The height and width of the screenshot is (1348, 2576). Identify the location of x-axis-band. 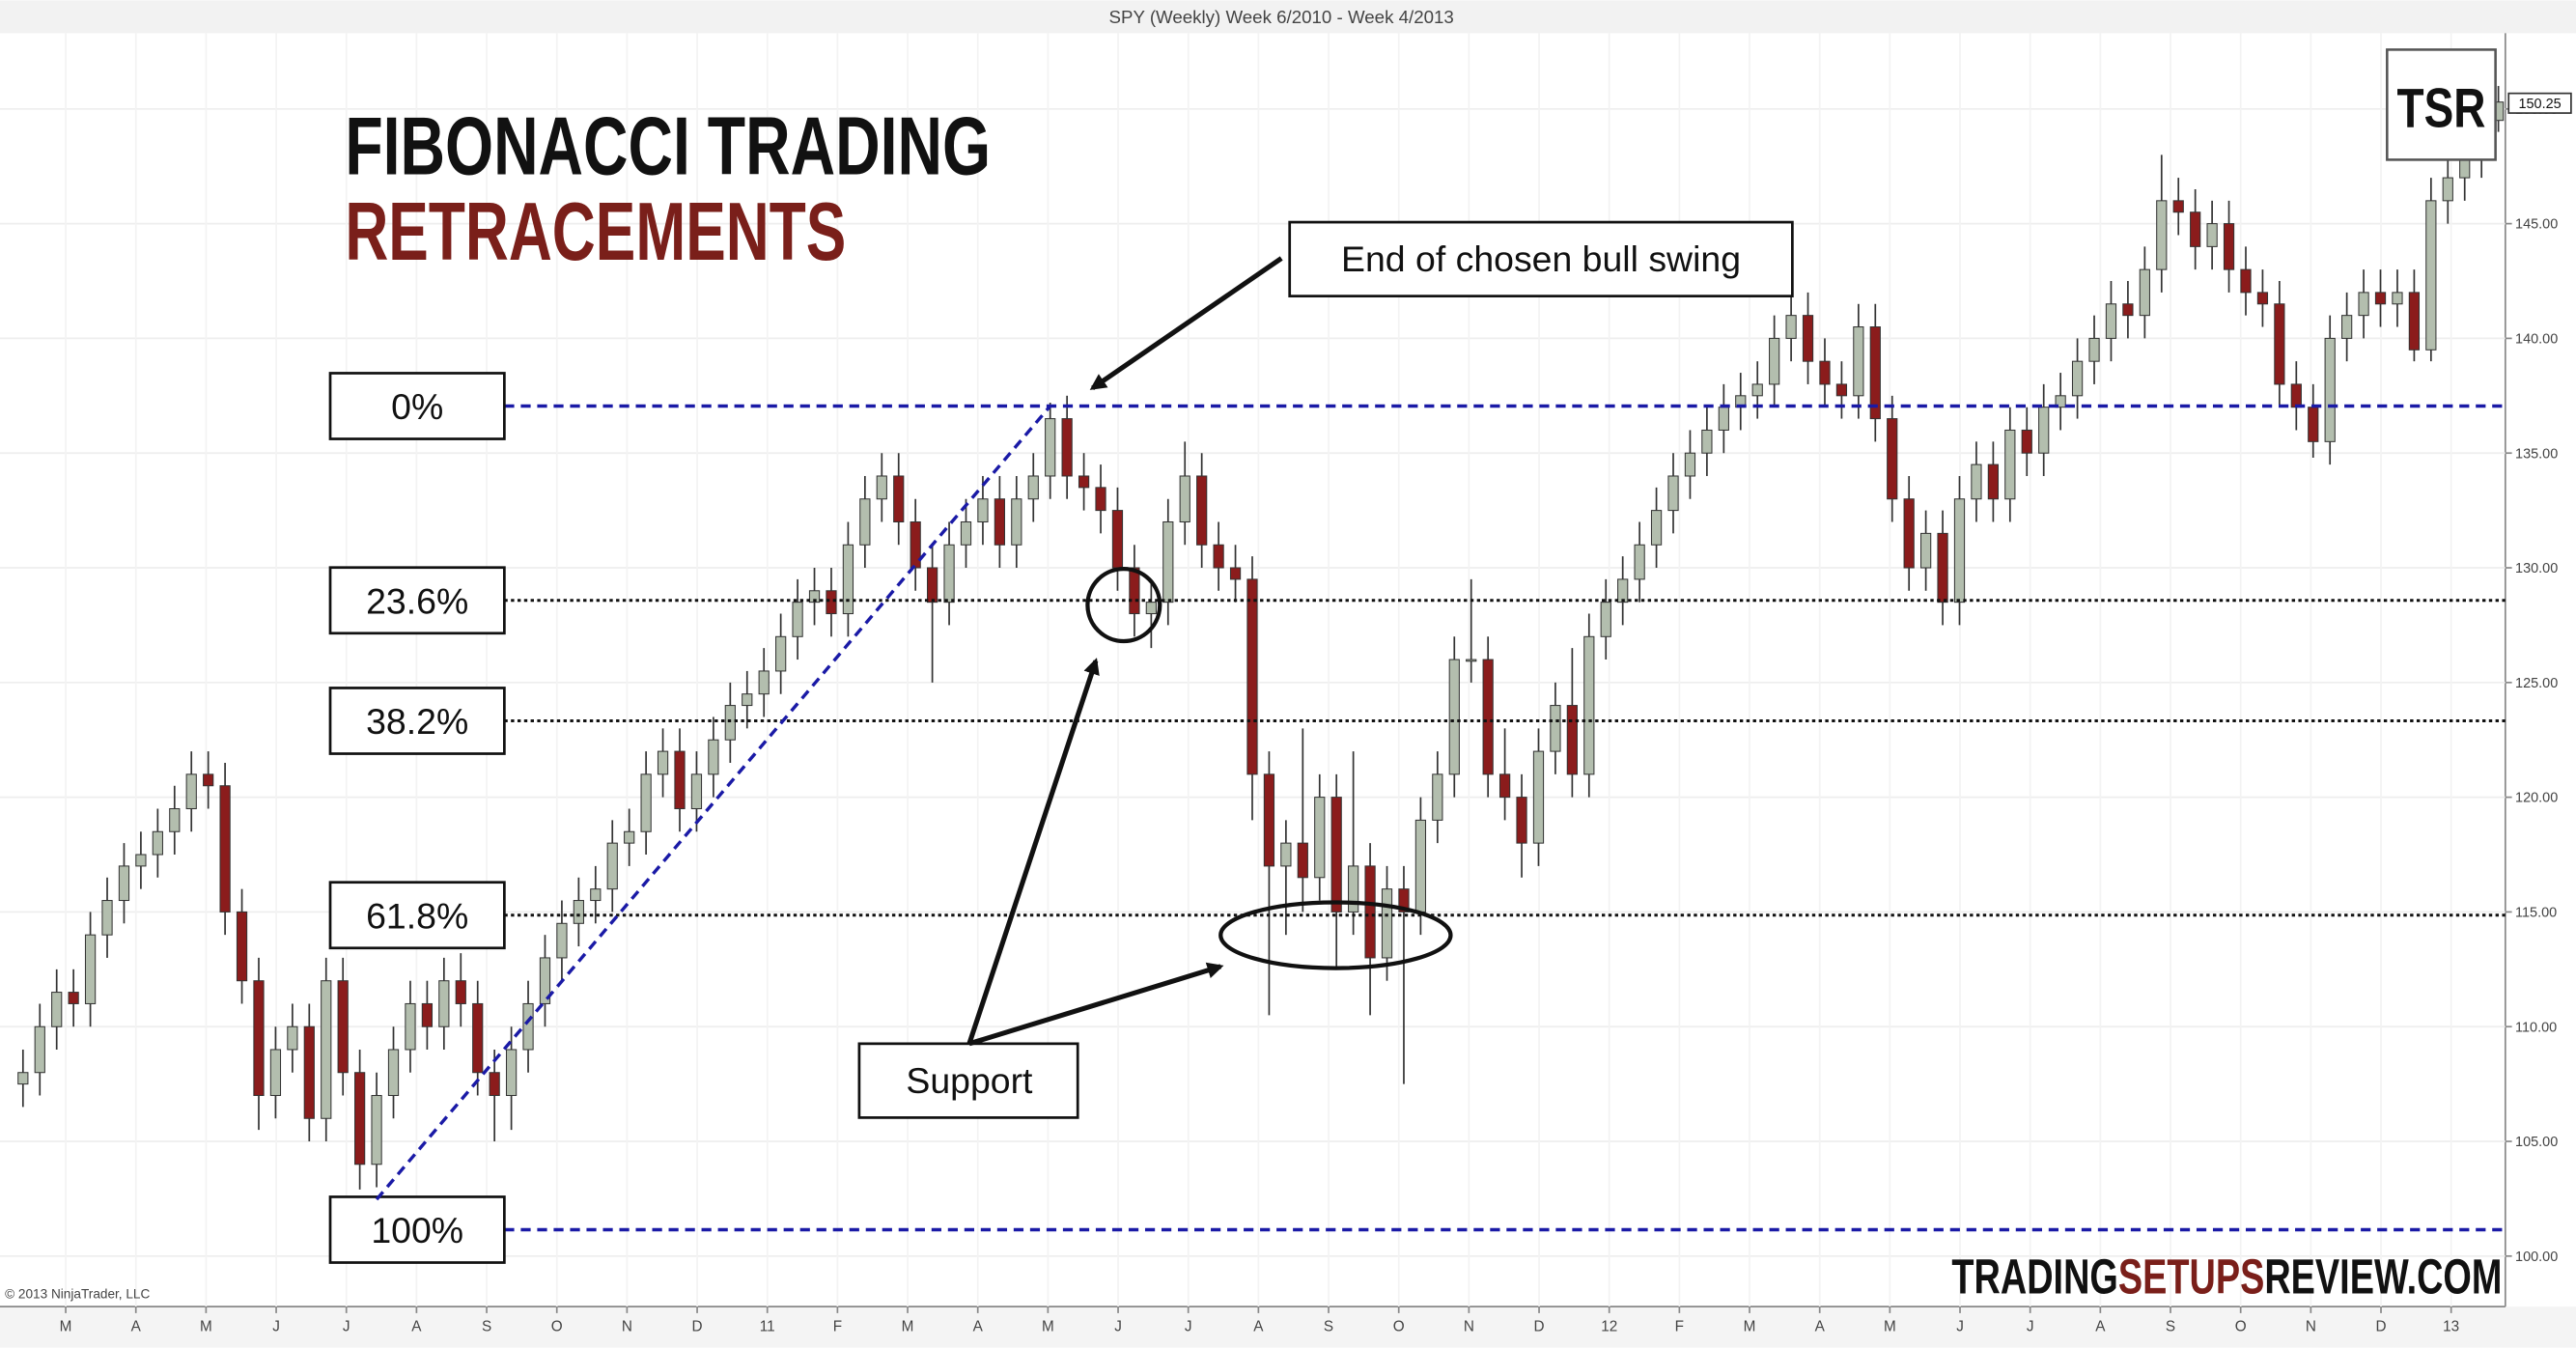
(1288, 1327).